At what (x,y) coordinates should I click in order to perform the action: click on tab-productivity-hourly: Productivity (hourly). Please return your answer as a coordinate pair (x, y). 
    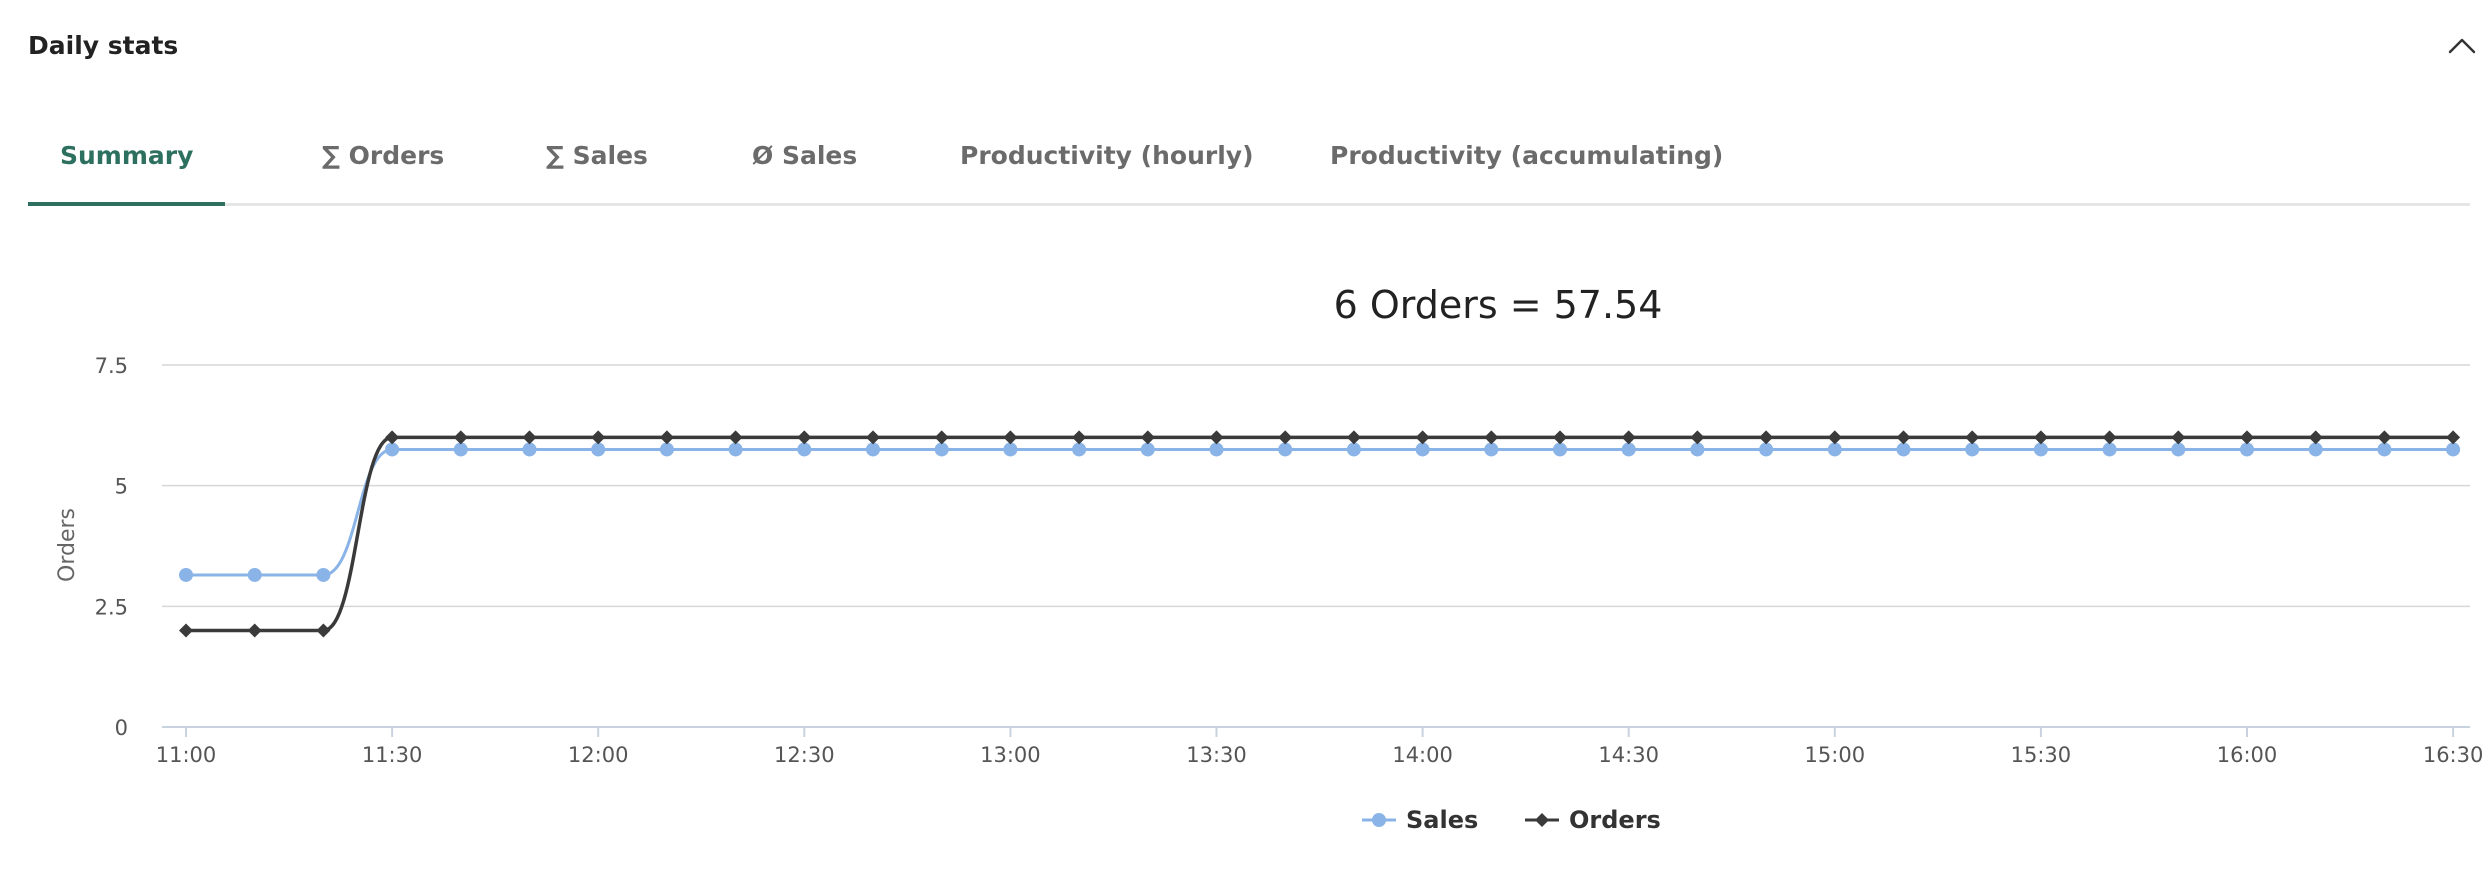
    Looking at the image, I should click on (1107, 155).